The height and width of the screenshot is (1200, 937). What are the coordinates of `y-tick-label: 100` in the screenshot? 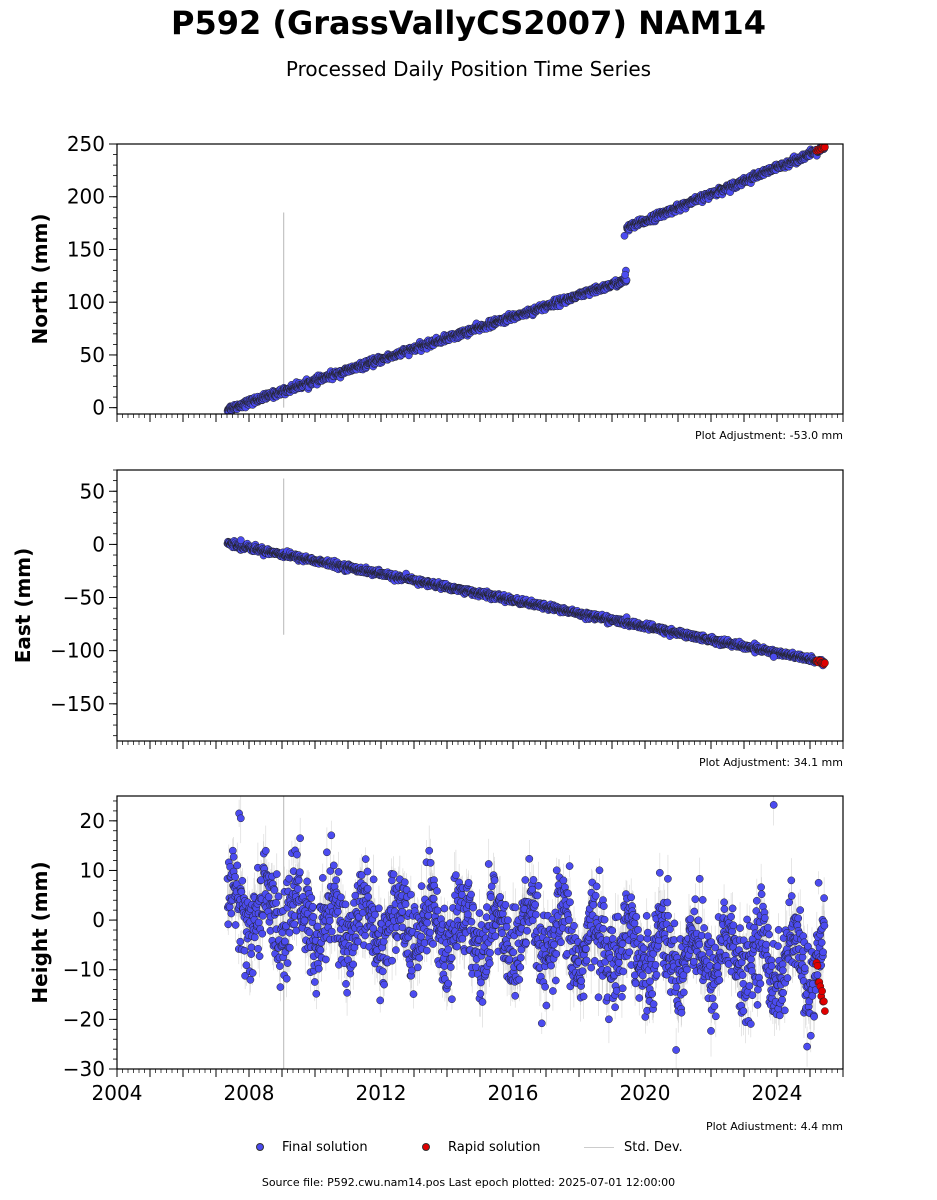 It's located at (86, 302).